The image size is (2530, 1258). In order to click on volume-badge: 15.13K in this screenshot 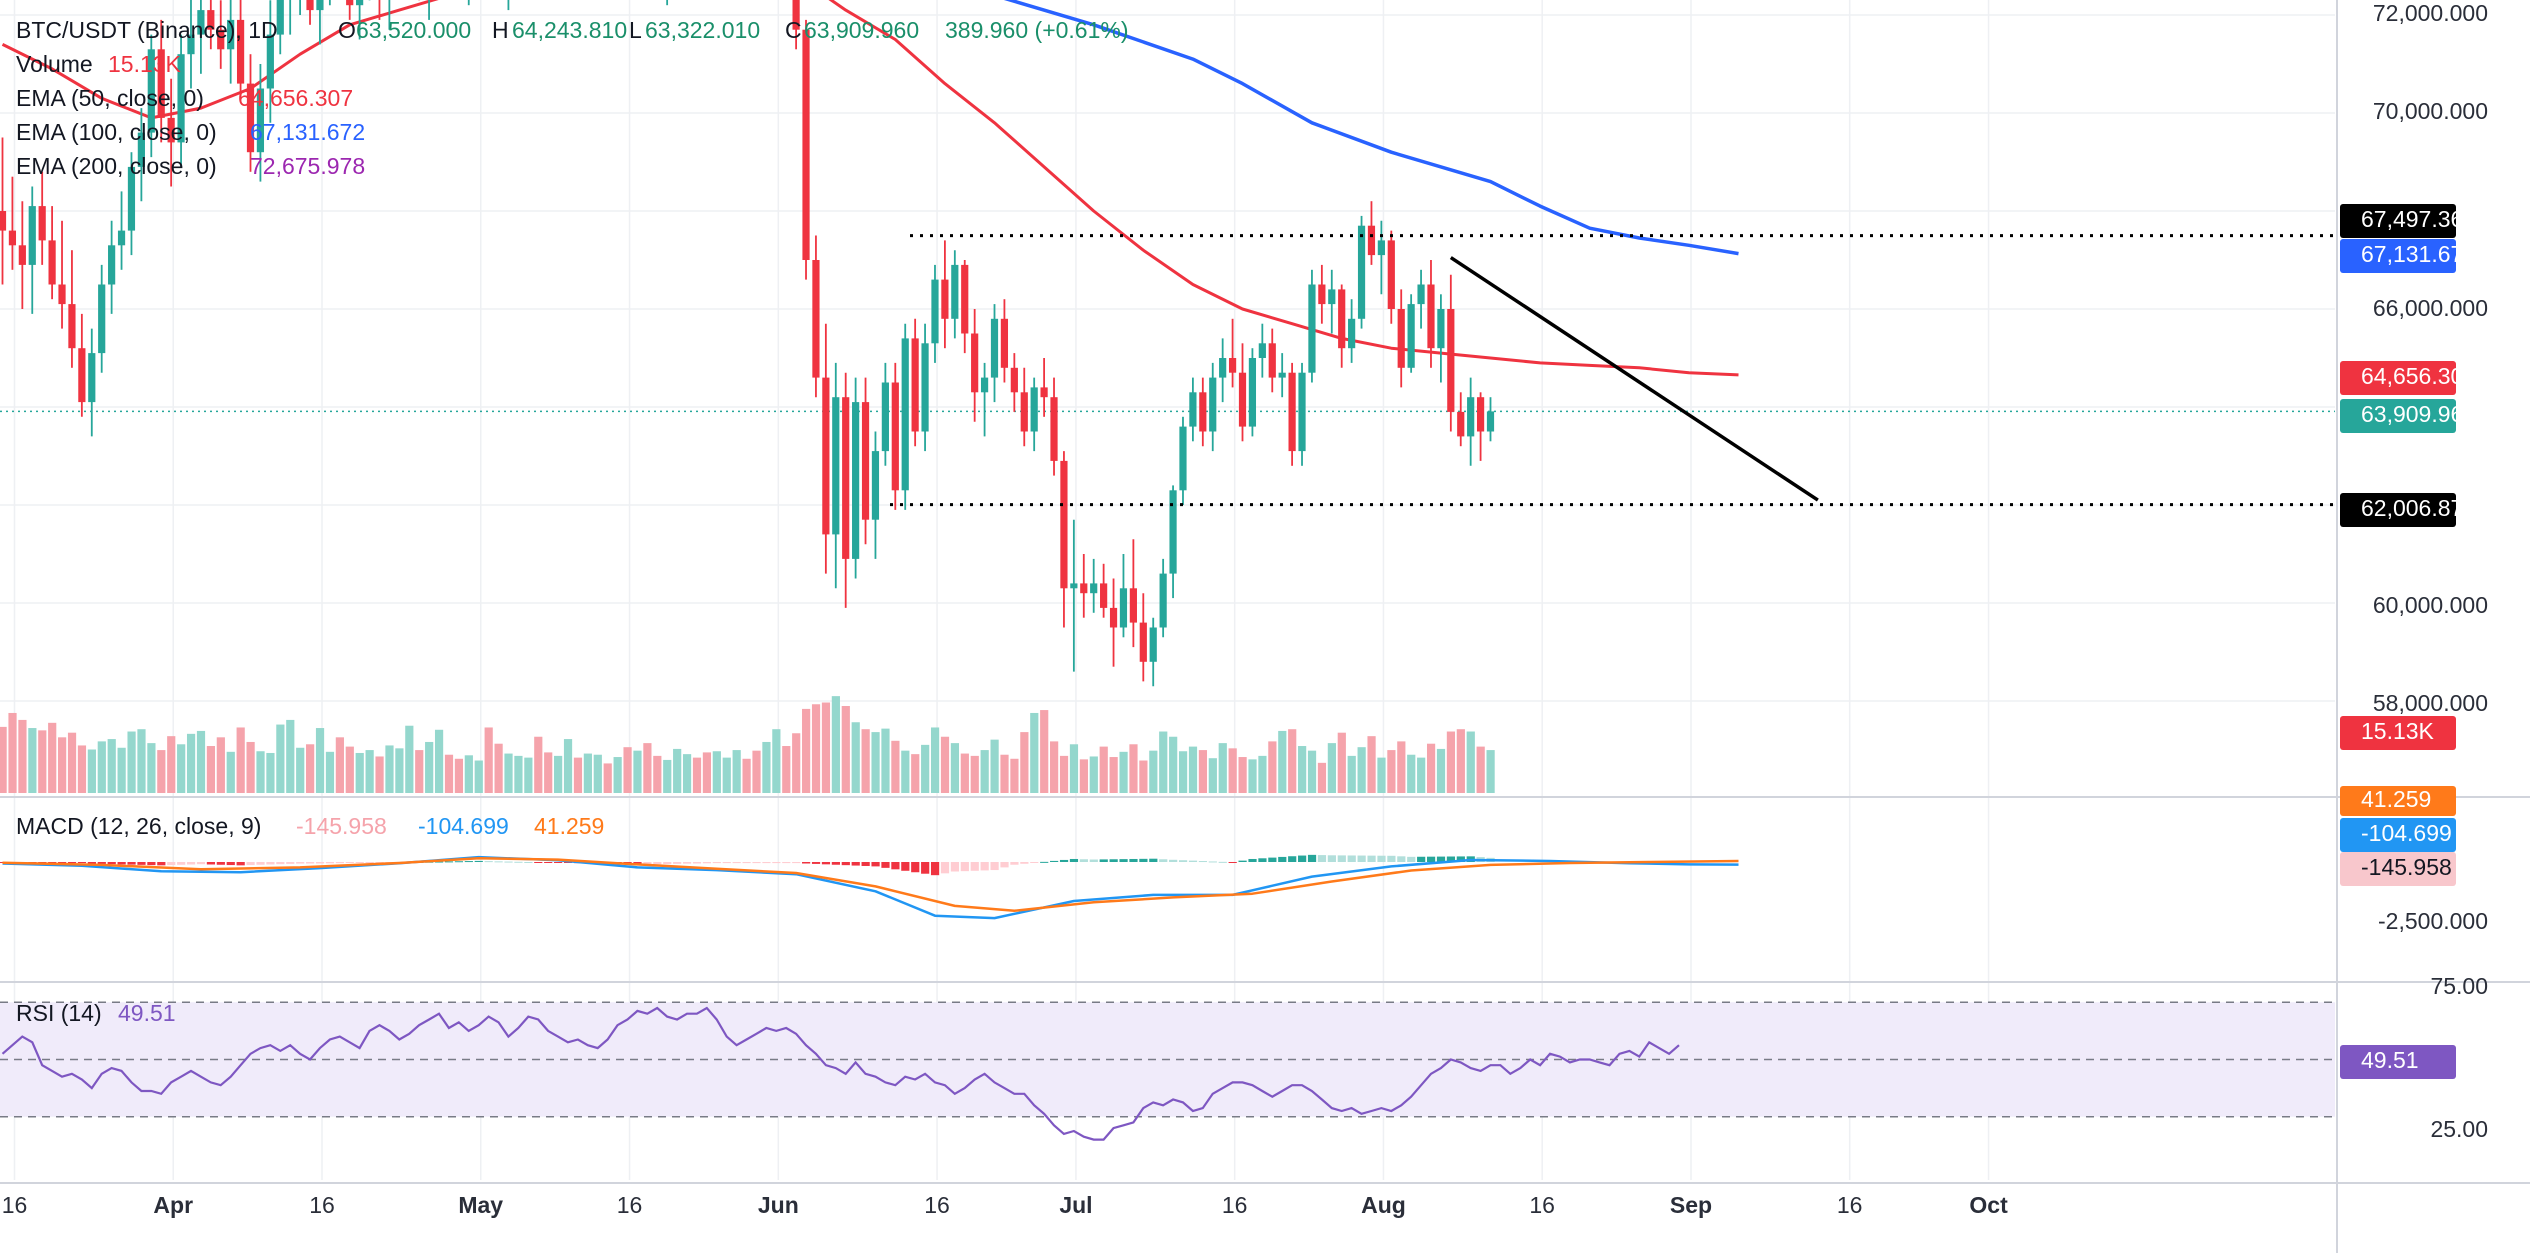, I will do `click(2398, 733)`.